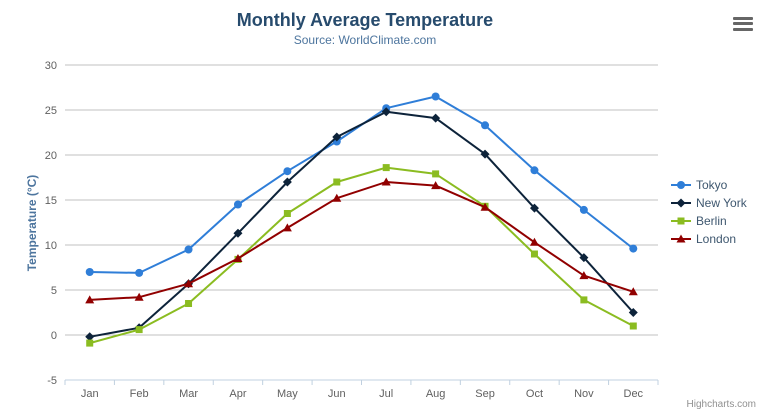  Describe the element at coordinates (721, 203) in the screenshot. I see `legend-item-label: New York` at that location.